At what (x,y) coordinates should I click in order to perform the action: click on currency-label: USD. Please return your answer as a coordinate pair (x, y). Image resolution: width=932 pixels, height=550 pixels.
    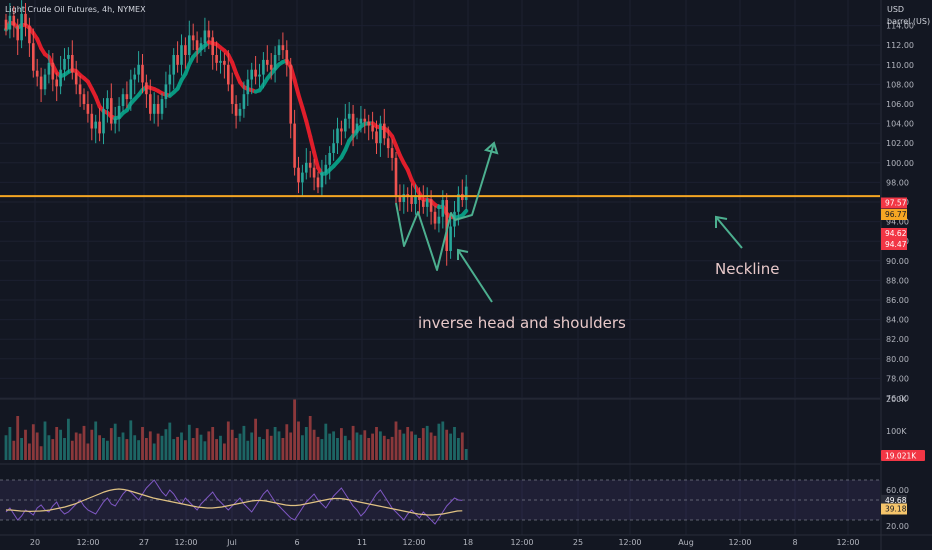
    Looking at the image, I should click on (895, 9).